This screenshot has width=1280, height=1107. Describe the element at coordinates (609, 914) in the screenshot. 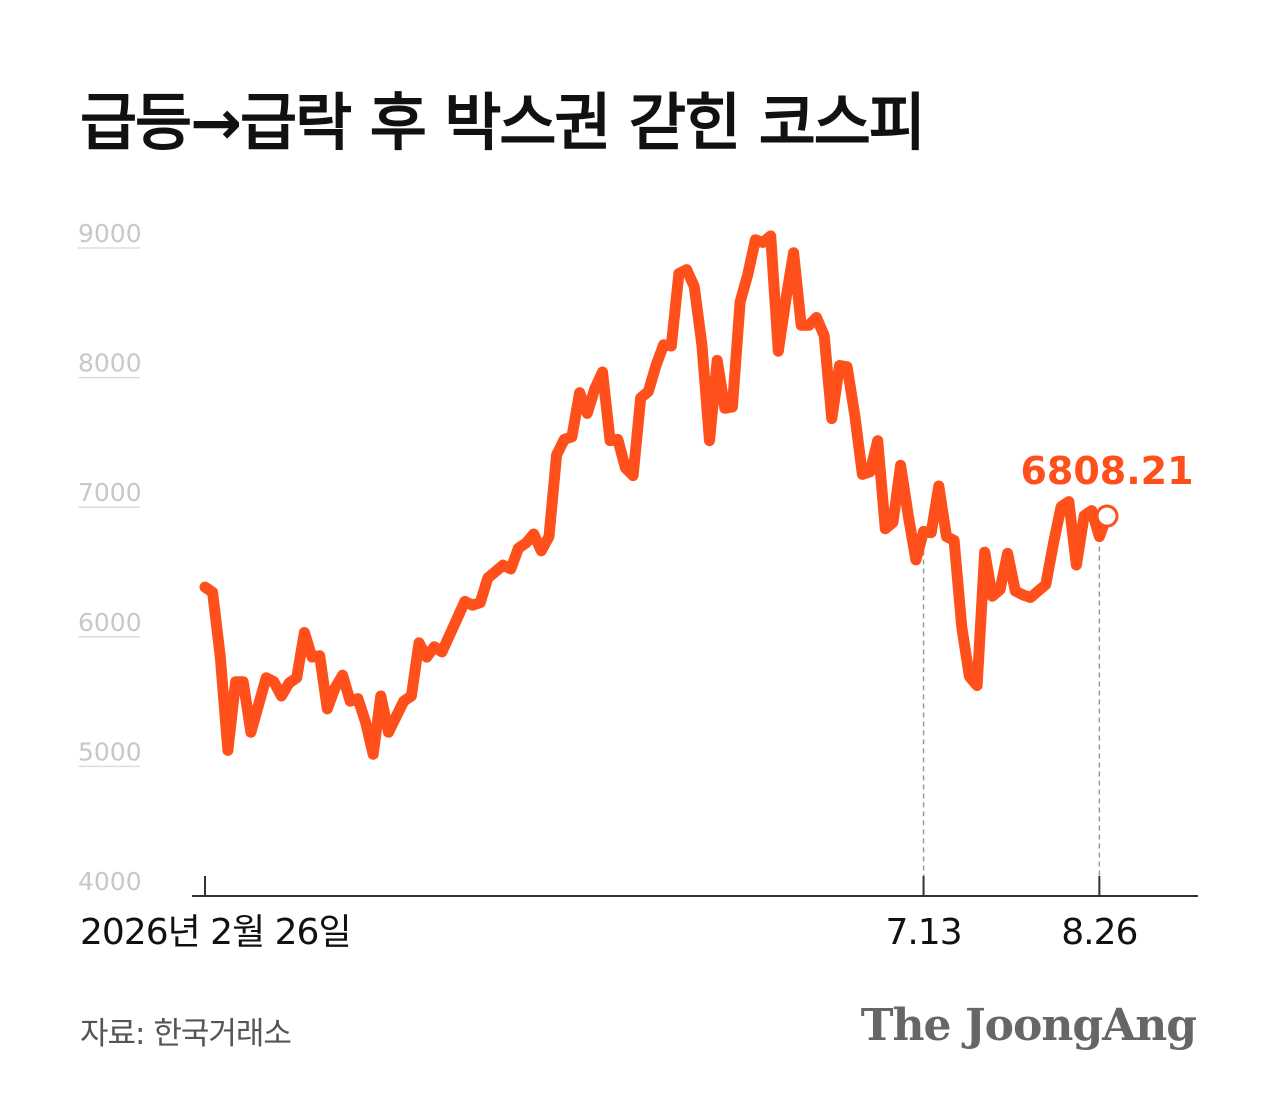

I see `x-tick-layer: 2026년 2월 26일 7.13 8.26` at that location.